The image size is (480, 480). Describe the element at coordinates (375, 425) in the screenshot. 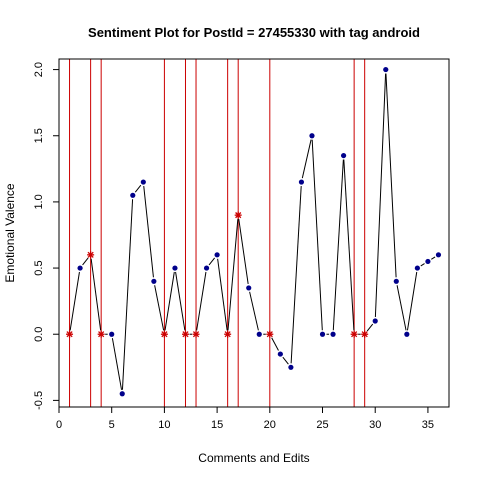

I see `x-tick-label: 30` at that location.